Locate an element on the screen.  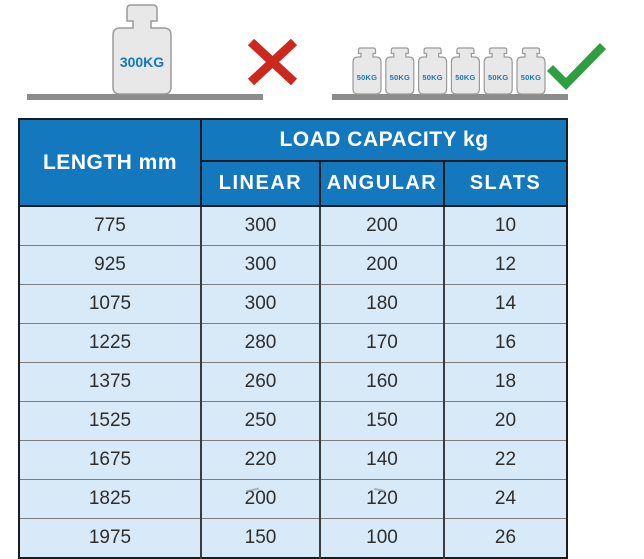
table-row: 1975 150 100 26 is located at coordinates (293, 538).